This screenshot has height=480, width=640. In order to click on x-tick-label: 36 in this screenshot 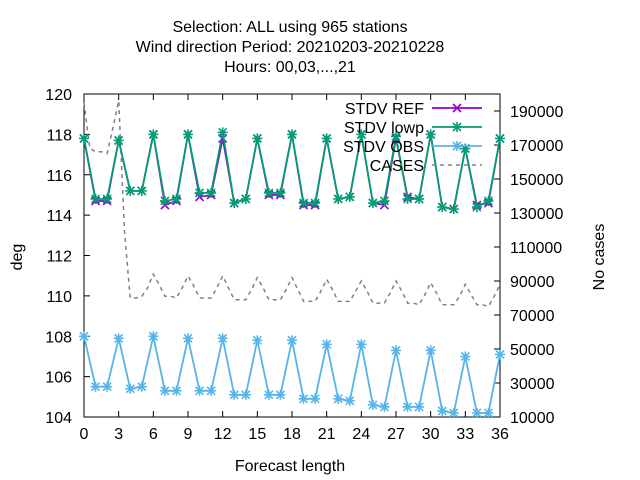, I will do `click(500, 434)`.